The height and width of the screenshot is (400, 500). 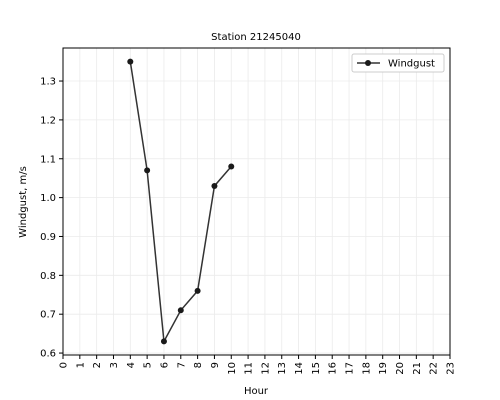 I want to click on x-tick-label: 9, so click(x=215, y=365).